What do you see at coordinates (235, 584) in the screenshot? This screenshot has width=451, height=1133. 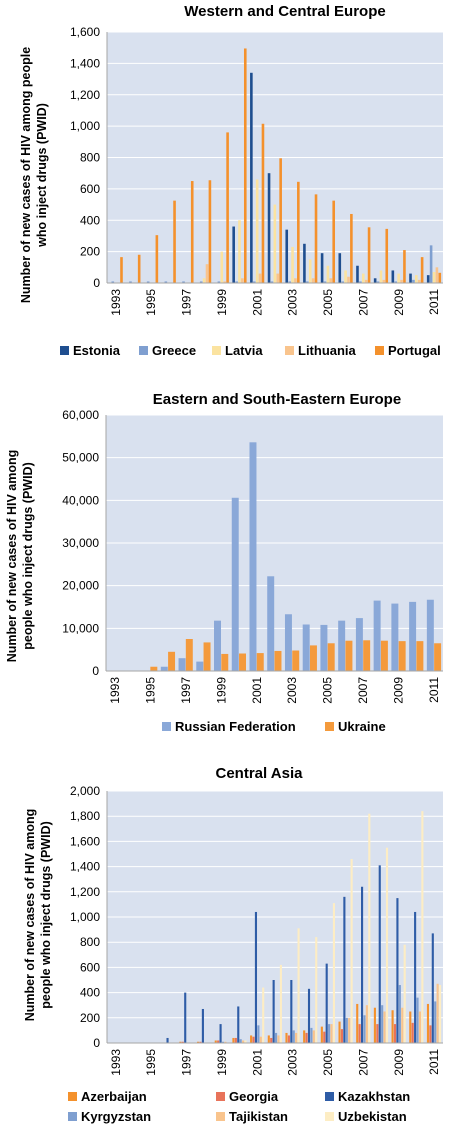 I see `bar-russian-federation-2000` at bounding box center [235, 584].